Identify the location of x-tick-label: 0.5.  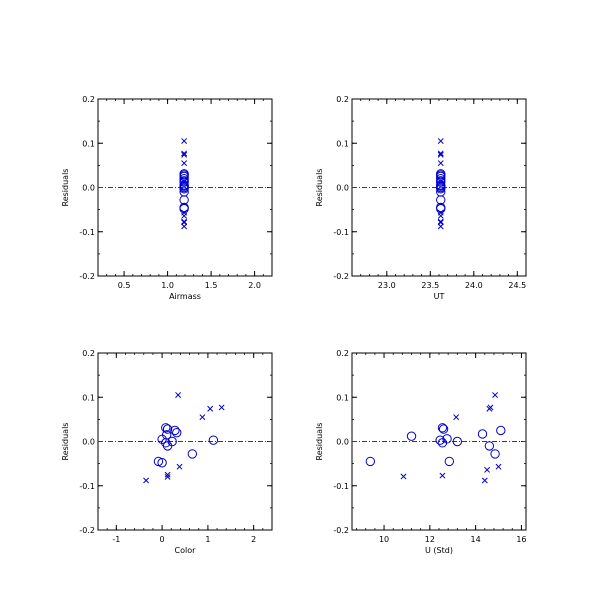
(124, 285).